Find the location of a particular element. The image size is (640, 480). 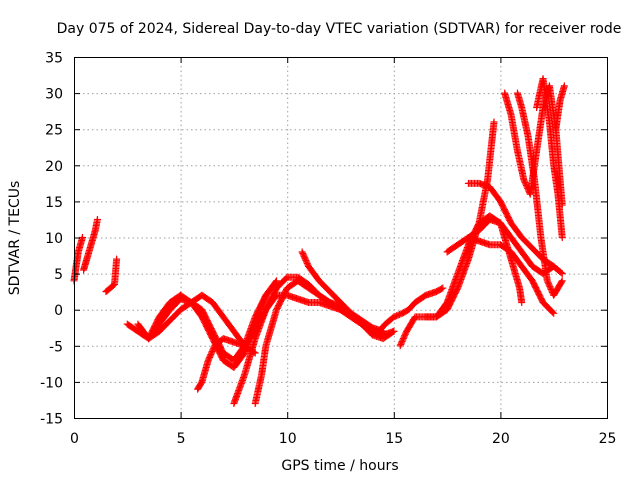

x-tick-label: 10 is located at coordinates (288, 439).